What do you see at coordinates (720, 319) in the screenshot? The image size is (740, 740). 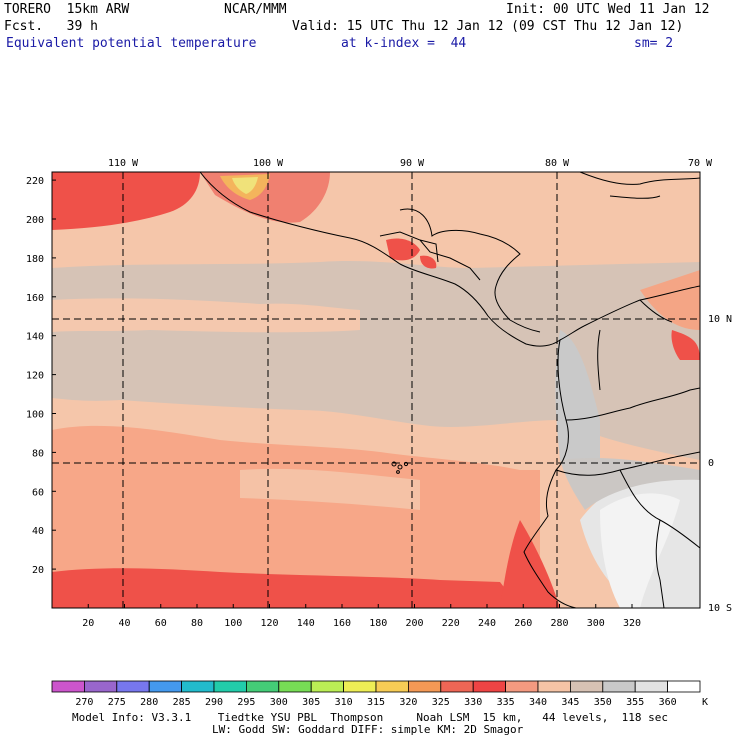 I see `lat-label-10n: 10 N` at bounding box center [720, 319].